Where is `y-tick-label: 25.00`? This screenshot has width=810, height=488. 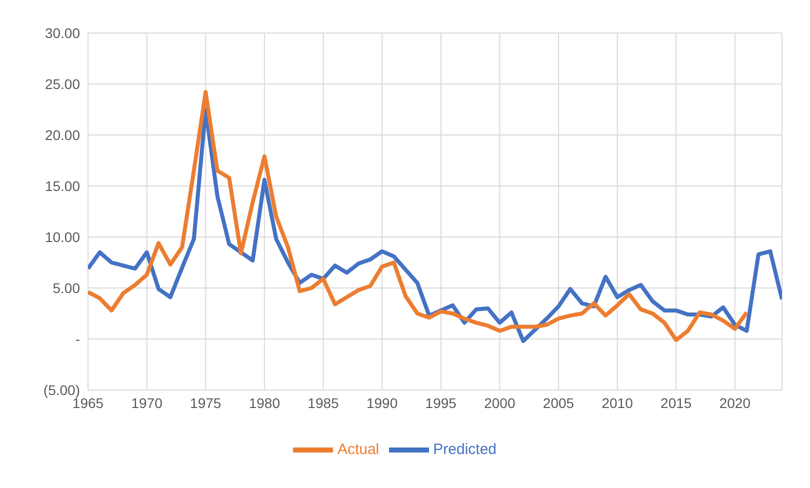 y-tick-label: 25.00 is located at coordinates (62, 84).